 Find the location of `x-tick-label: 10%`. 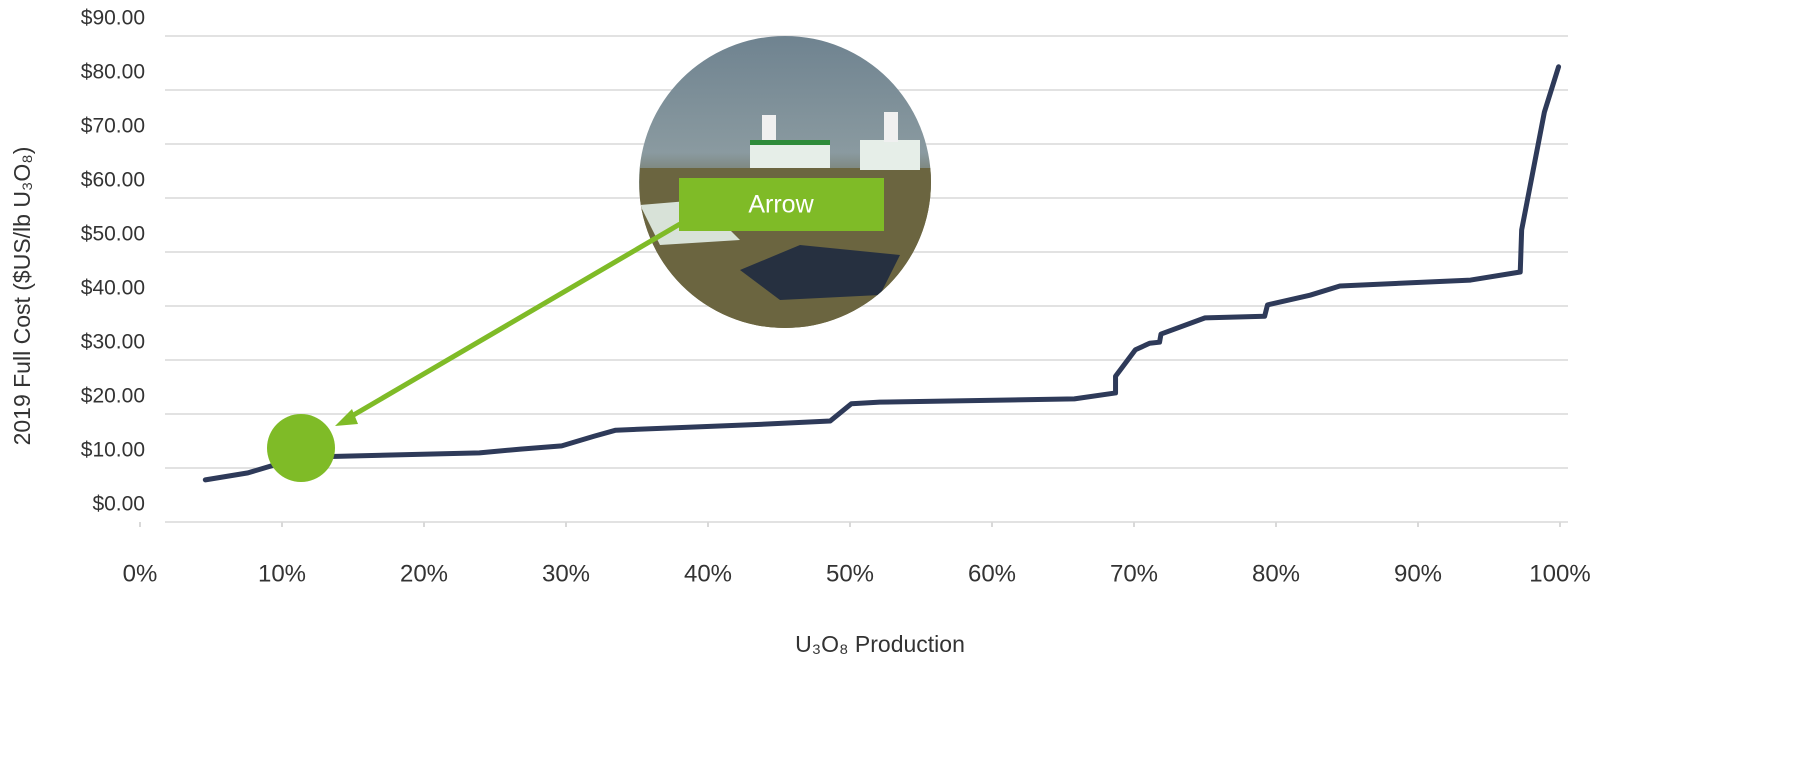

x-tick-label: 10% is located at coordinates (282, 573).